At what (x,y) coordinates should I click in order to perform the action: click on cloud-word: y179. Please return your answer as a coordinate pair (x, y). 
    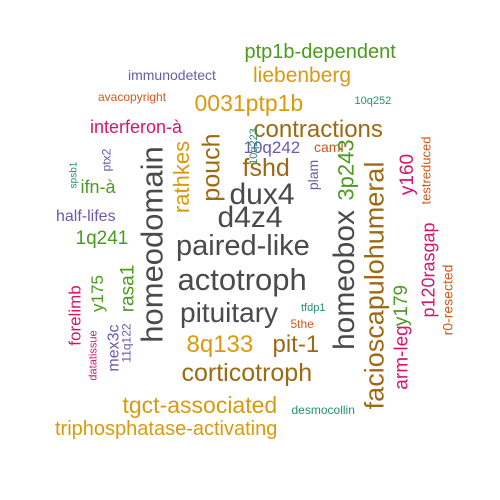
    Looking at the image, I should click on (401, 305).